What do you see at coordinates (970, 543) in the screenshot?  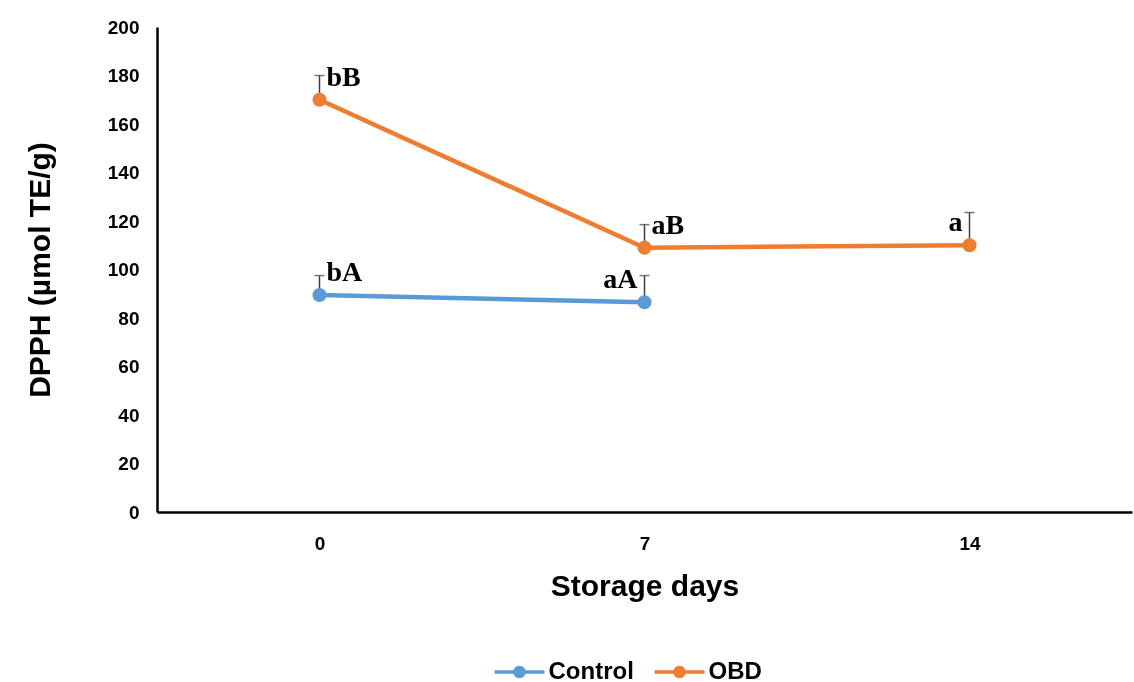 I see `x-tick-label: 14` at bounding box center [970, 543].